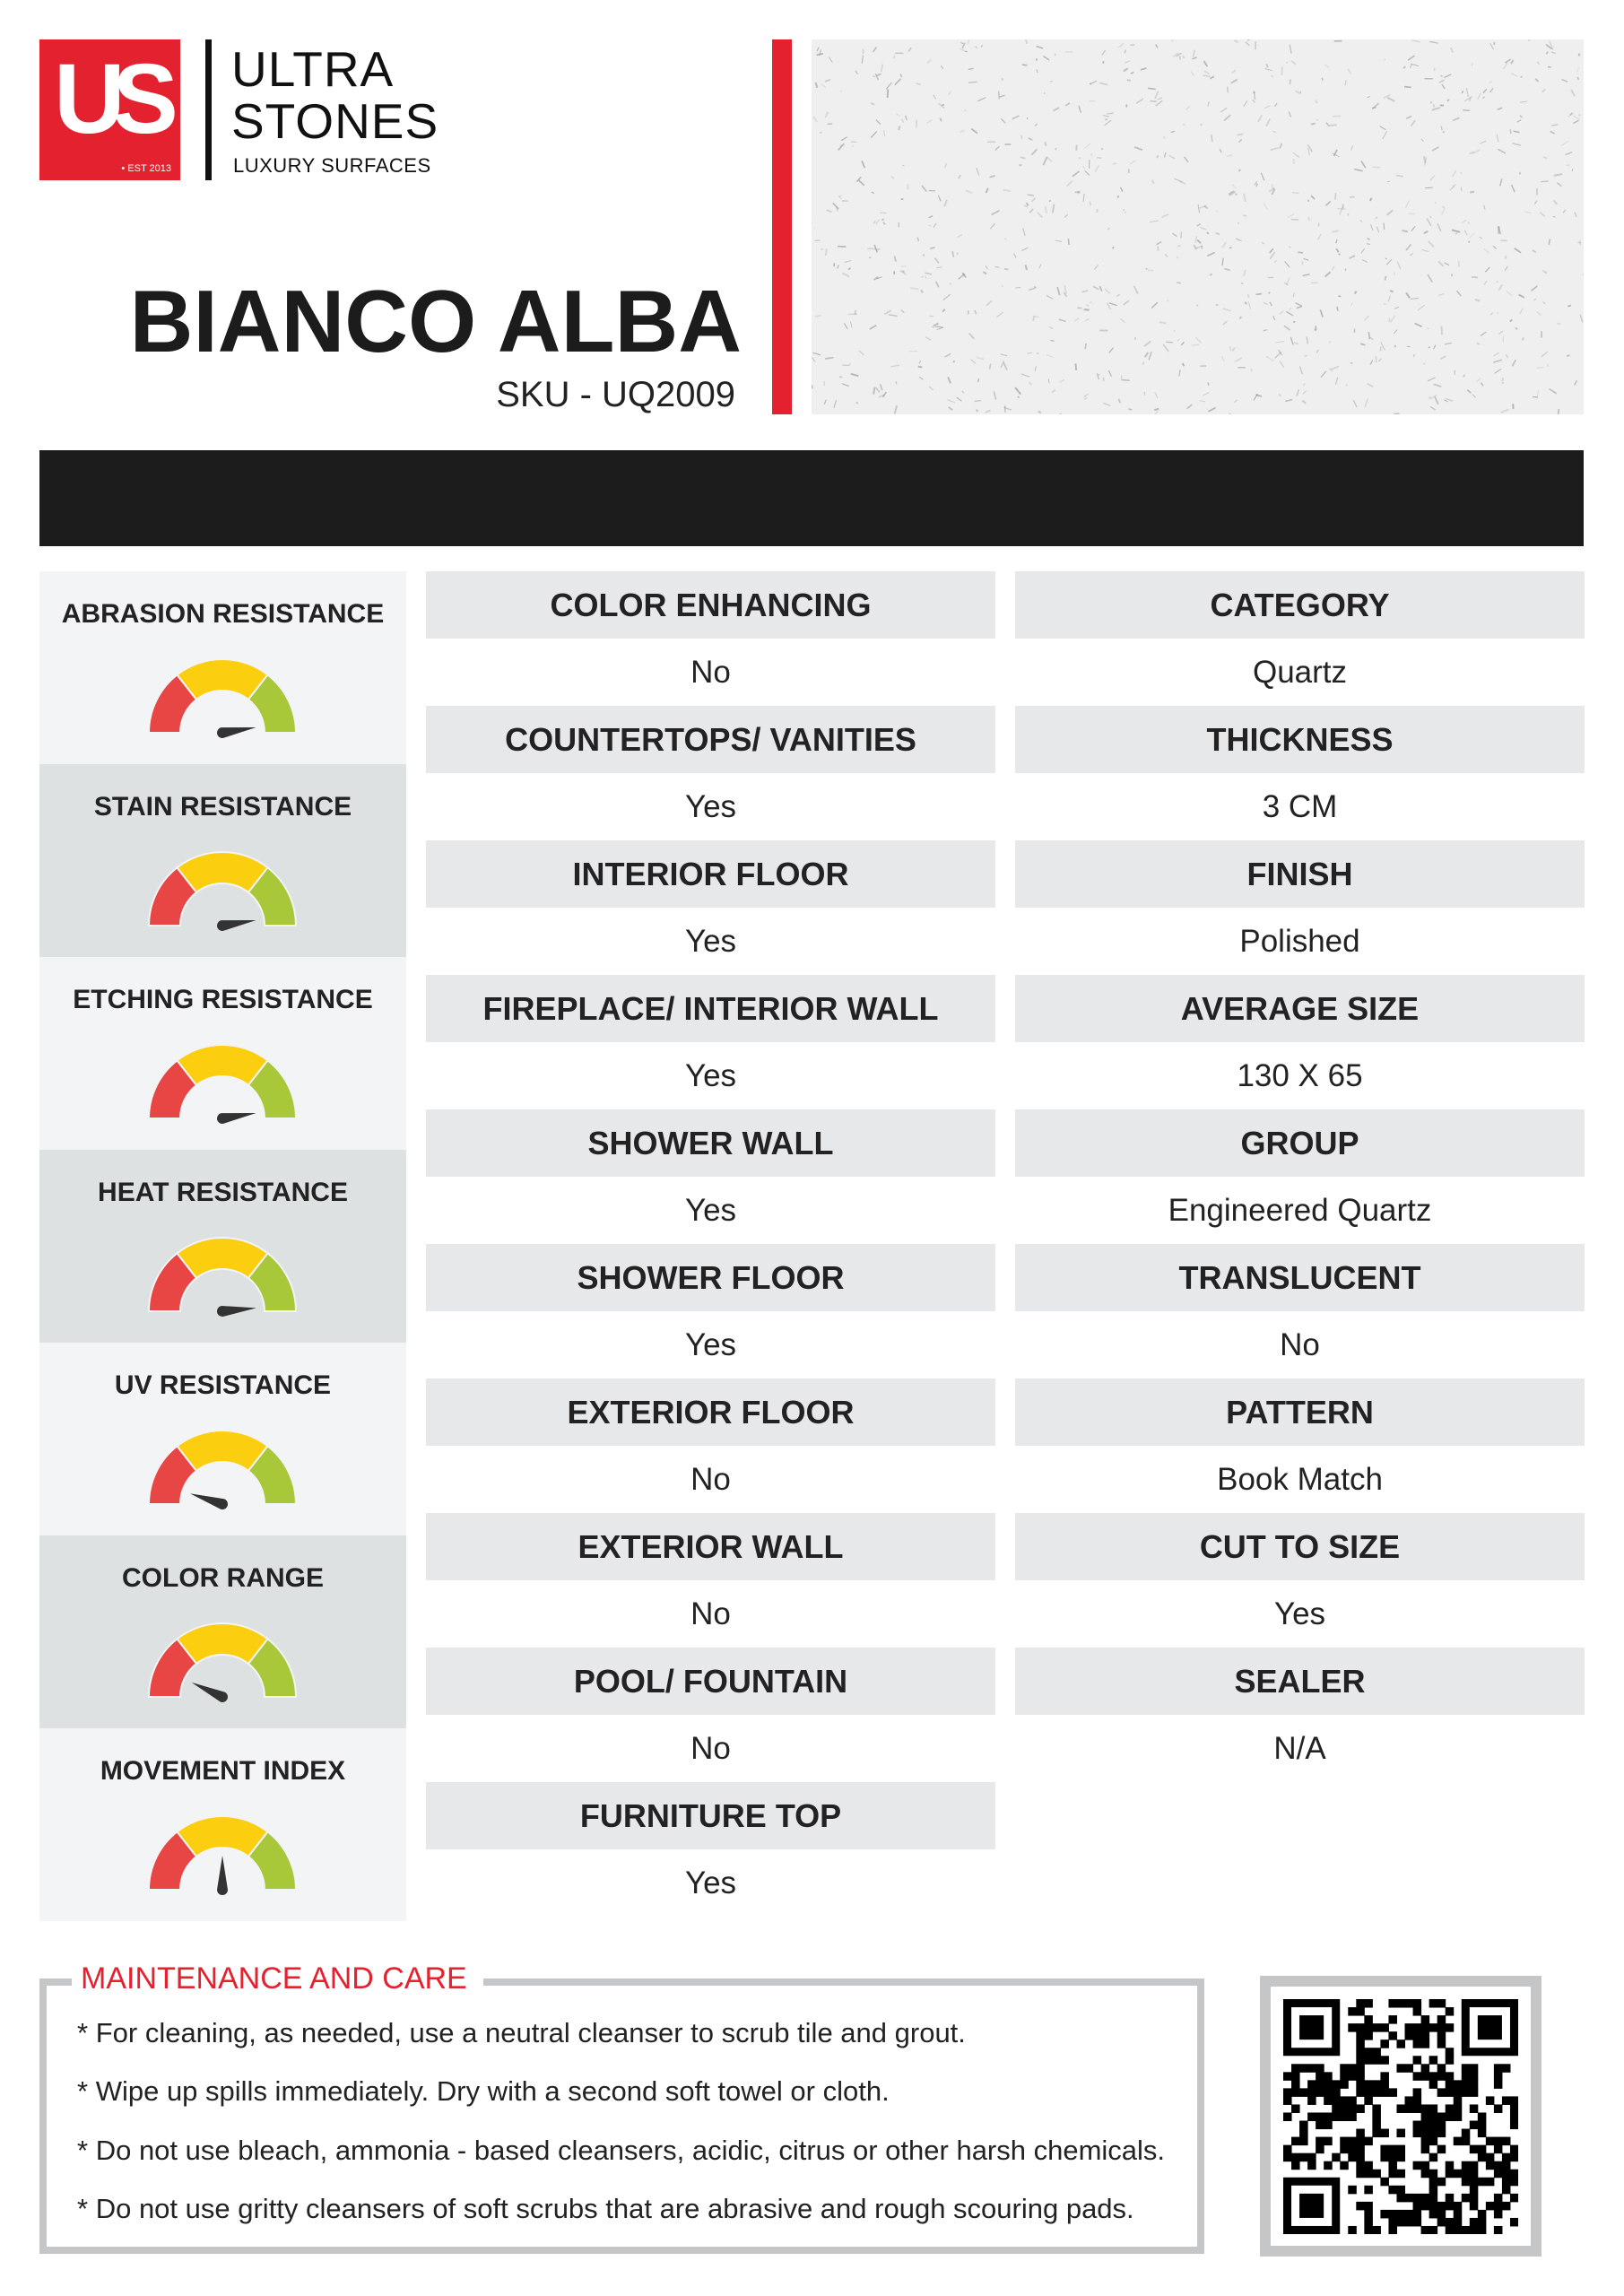 The image size is (1624, 2296). What do you see at coordinates (710, 1412) in the screenshot?
I see `spec-label: EXTERIOR FLOOR` at bounding box center [710, 1412].